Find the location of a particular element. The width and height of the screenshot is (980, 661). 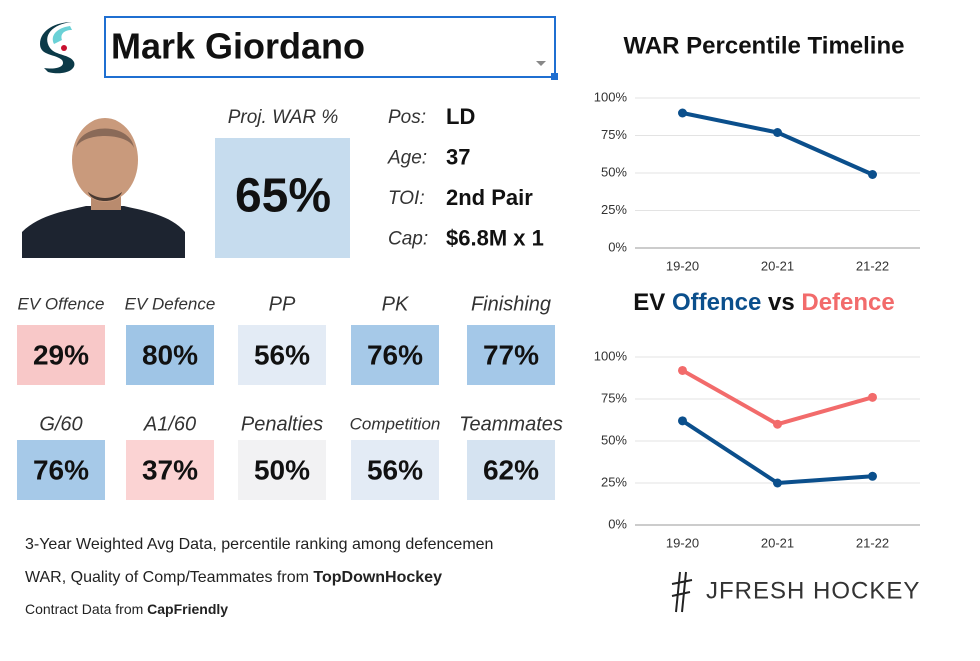

name-box is located at coordinates (330, 47).